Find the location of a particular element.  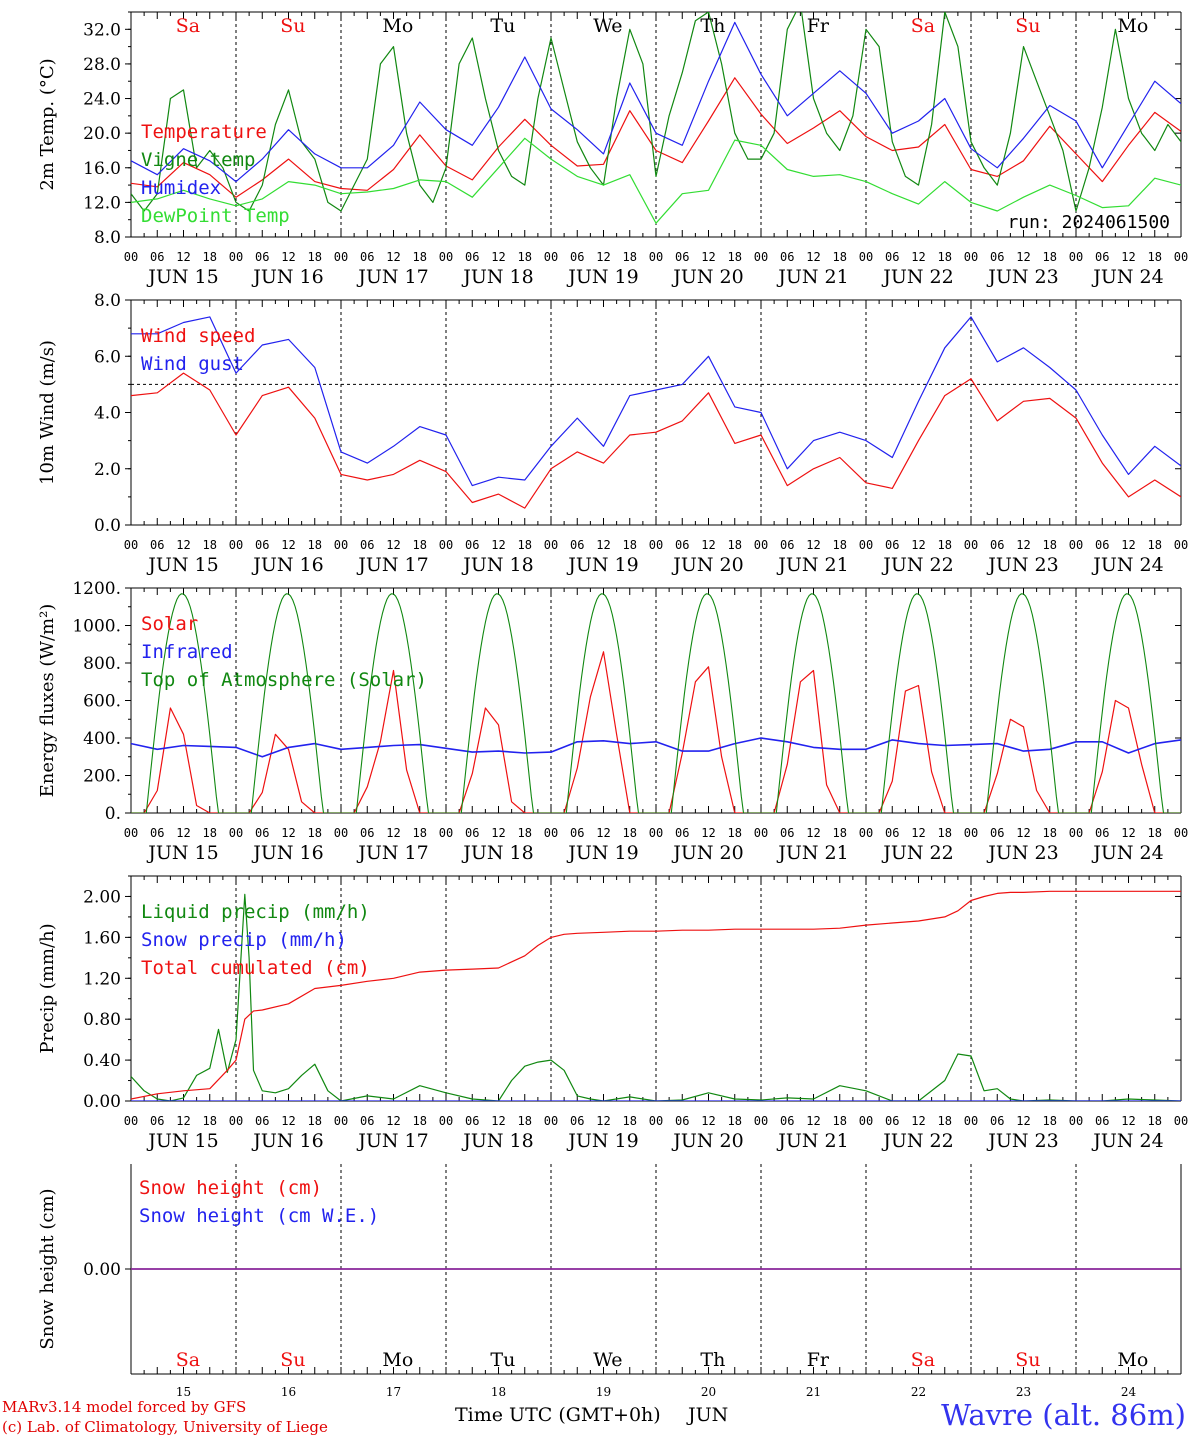

date-label: JUN 19 is located at coordinates (602, 853).